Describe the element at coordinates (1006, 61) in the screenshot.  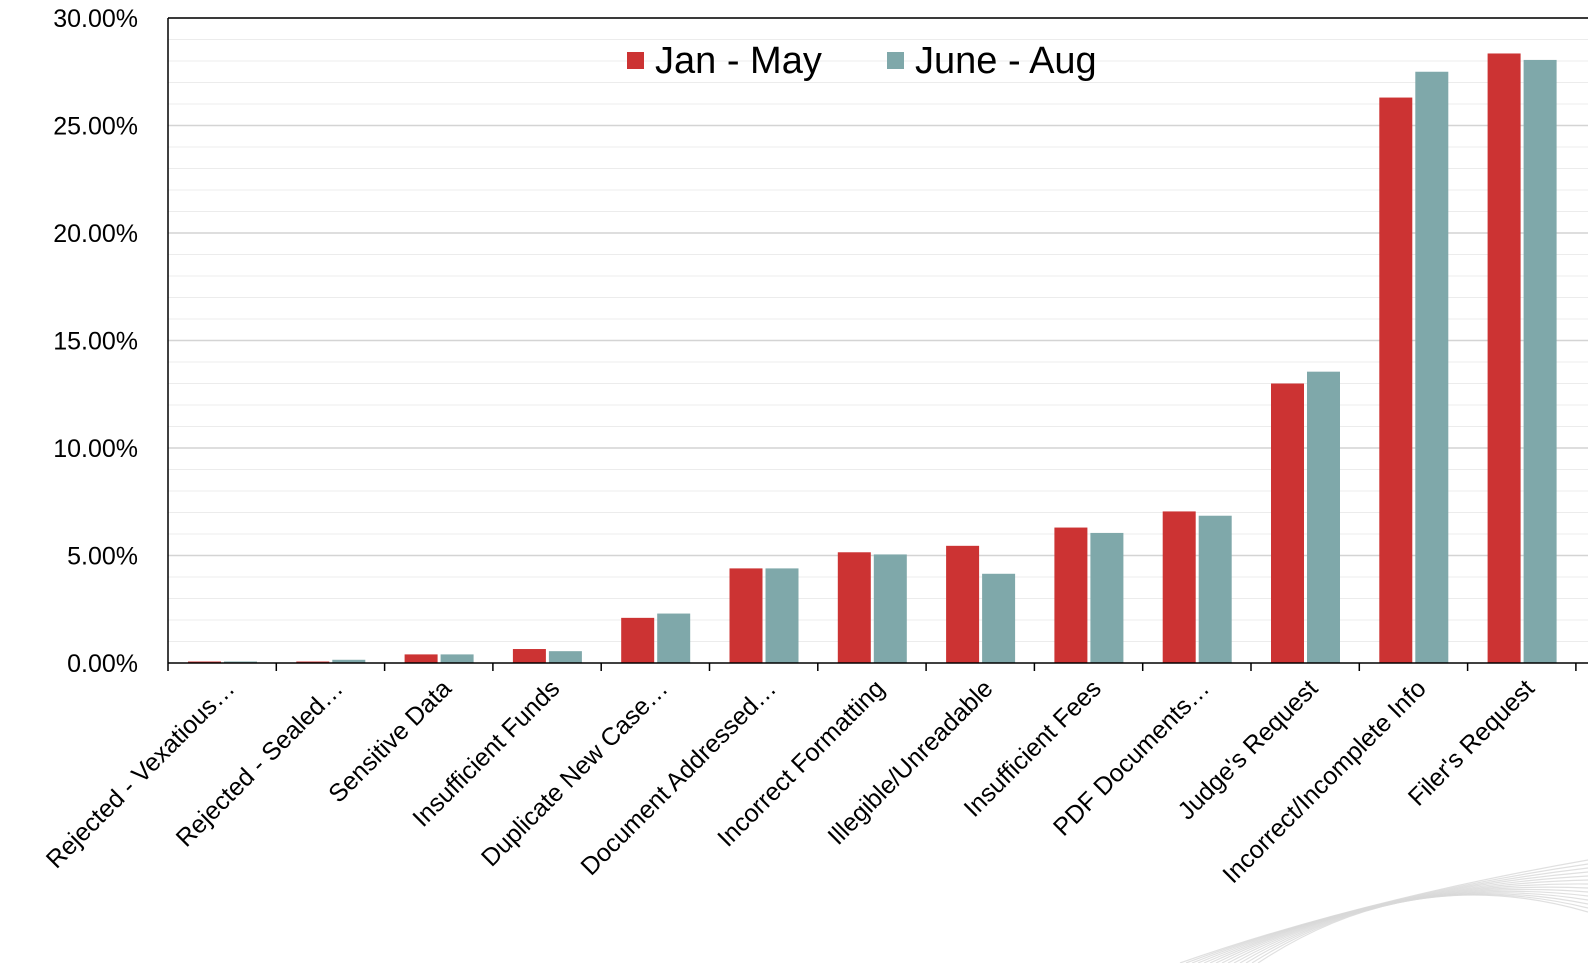
I see `legend-label: June - Aug` at that location.